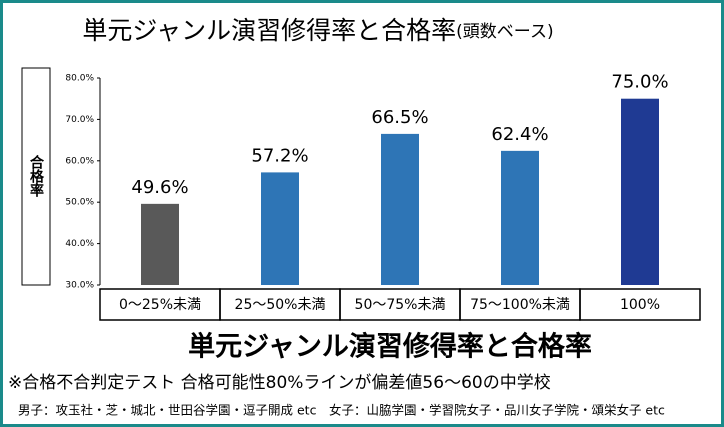 Image resolution: width=724 pixels, height=427 pixels. What do you see at coordinates (399, 117) in the screenshot?
I see `value-label: 66.5%` at bounding box center [399, 117].